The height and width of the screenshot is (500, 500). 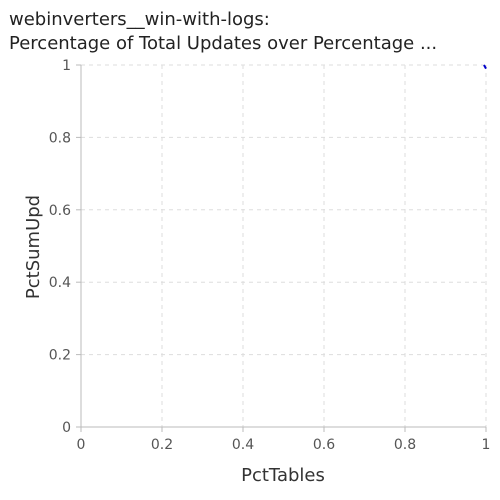 I want to click on x-tick-label: 0.6, so click(x=324, y=445).